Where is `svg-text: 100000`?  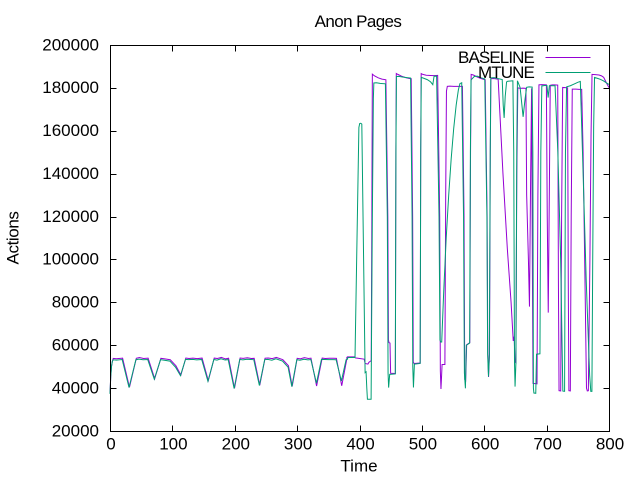 svg-text: 100000 is located at coordinates (70, 259).